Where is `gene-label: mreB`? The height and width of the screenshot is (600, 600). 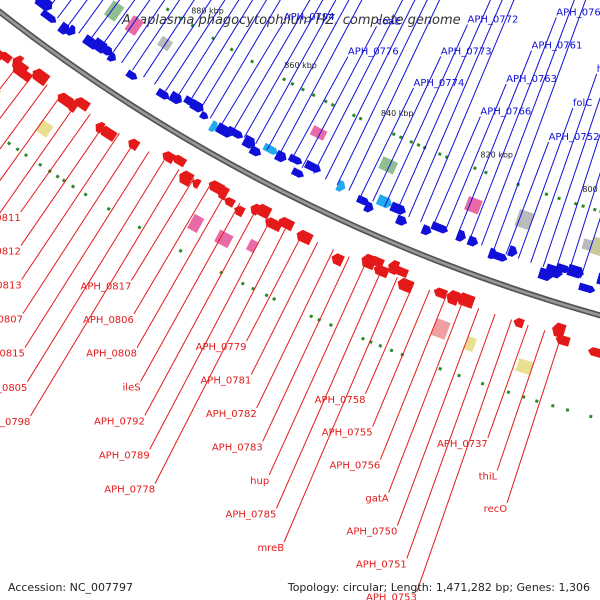 gene-label: mreB is located at coordinates (270, 548).